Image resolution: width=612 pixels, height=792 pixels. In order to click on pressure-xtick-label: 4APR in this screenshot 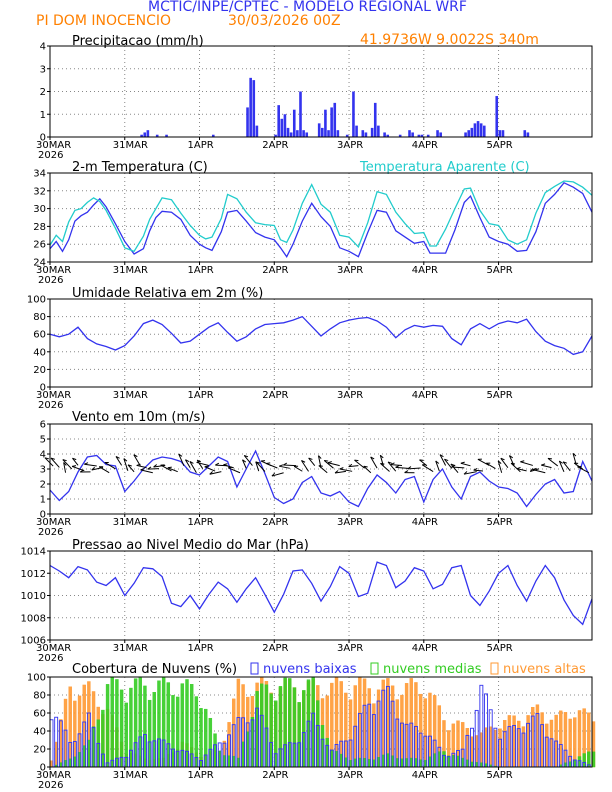, I will do `click(425, 648)`.